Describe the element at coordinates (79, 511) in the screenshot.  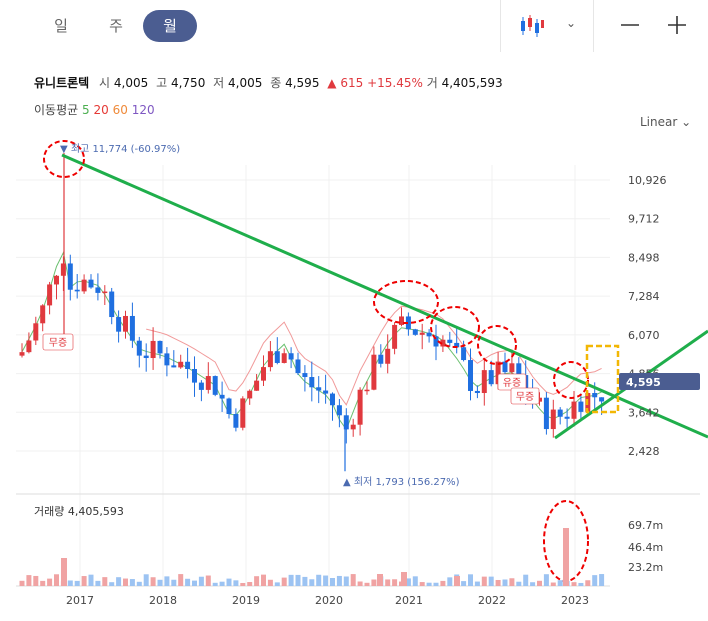
I see `volume-panel-label: 거래량 4,405,593` at that location.